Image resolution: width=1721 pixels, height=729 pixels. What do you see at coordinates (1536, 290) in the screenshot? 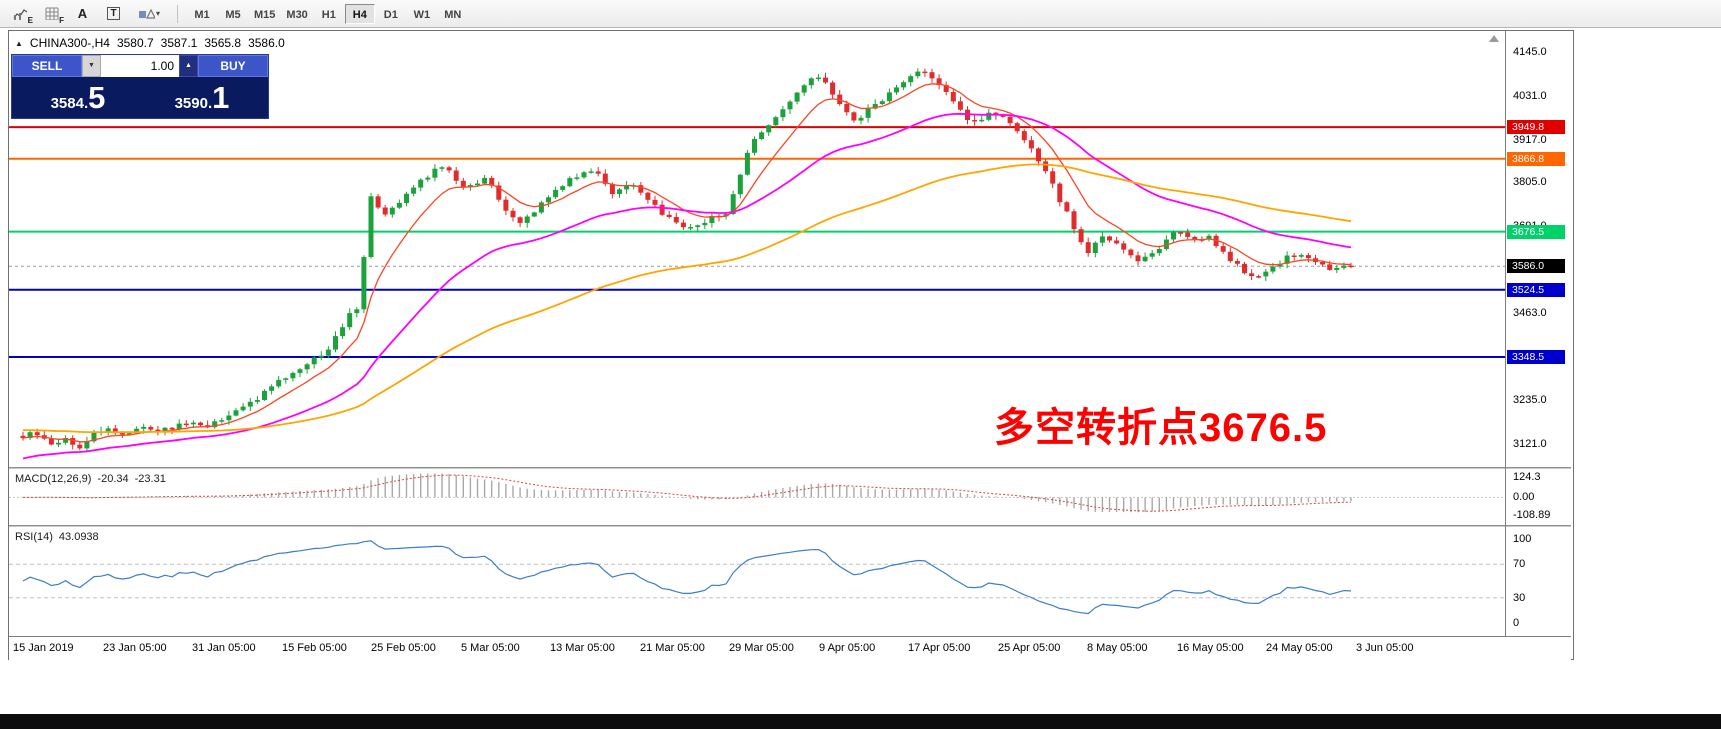
I see `price-badge: 3524.5` at bounding box center [1536, 290].